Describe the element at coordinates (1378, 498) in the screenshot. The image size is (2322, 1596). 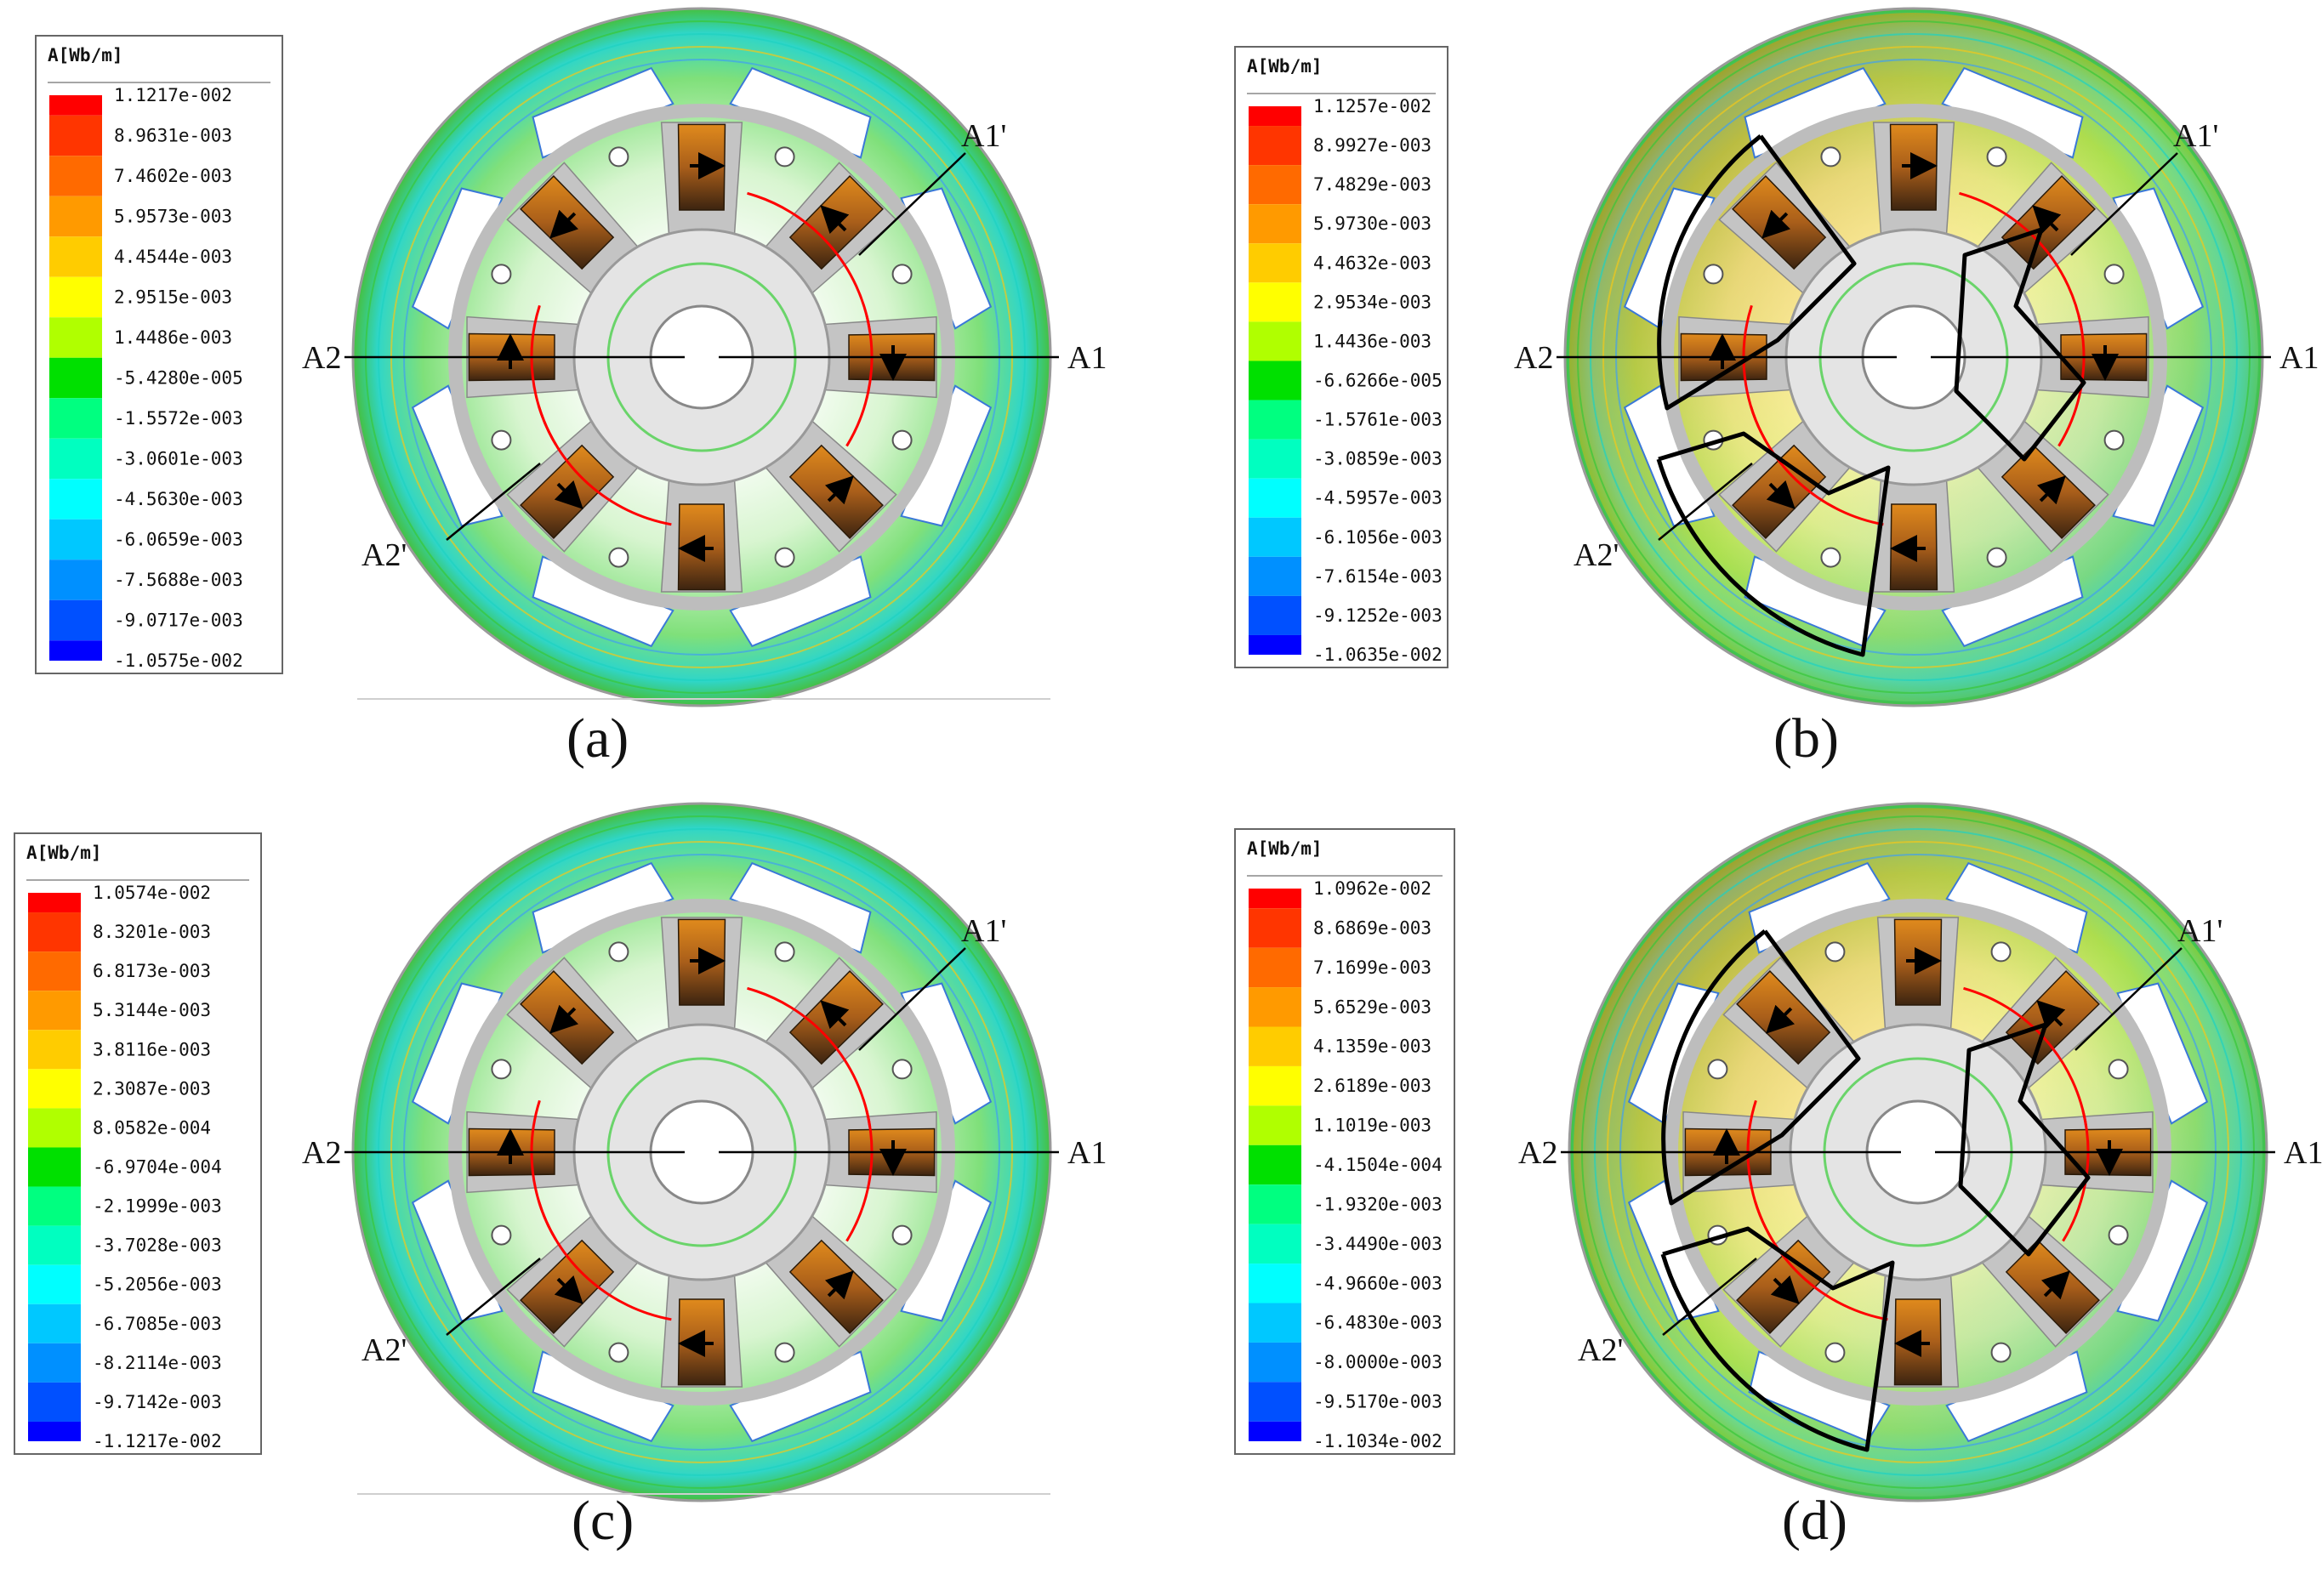
I see `legend-value: -4.5957e-003` at that location.